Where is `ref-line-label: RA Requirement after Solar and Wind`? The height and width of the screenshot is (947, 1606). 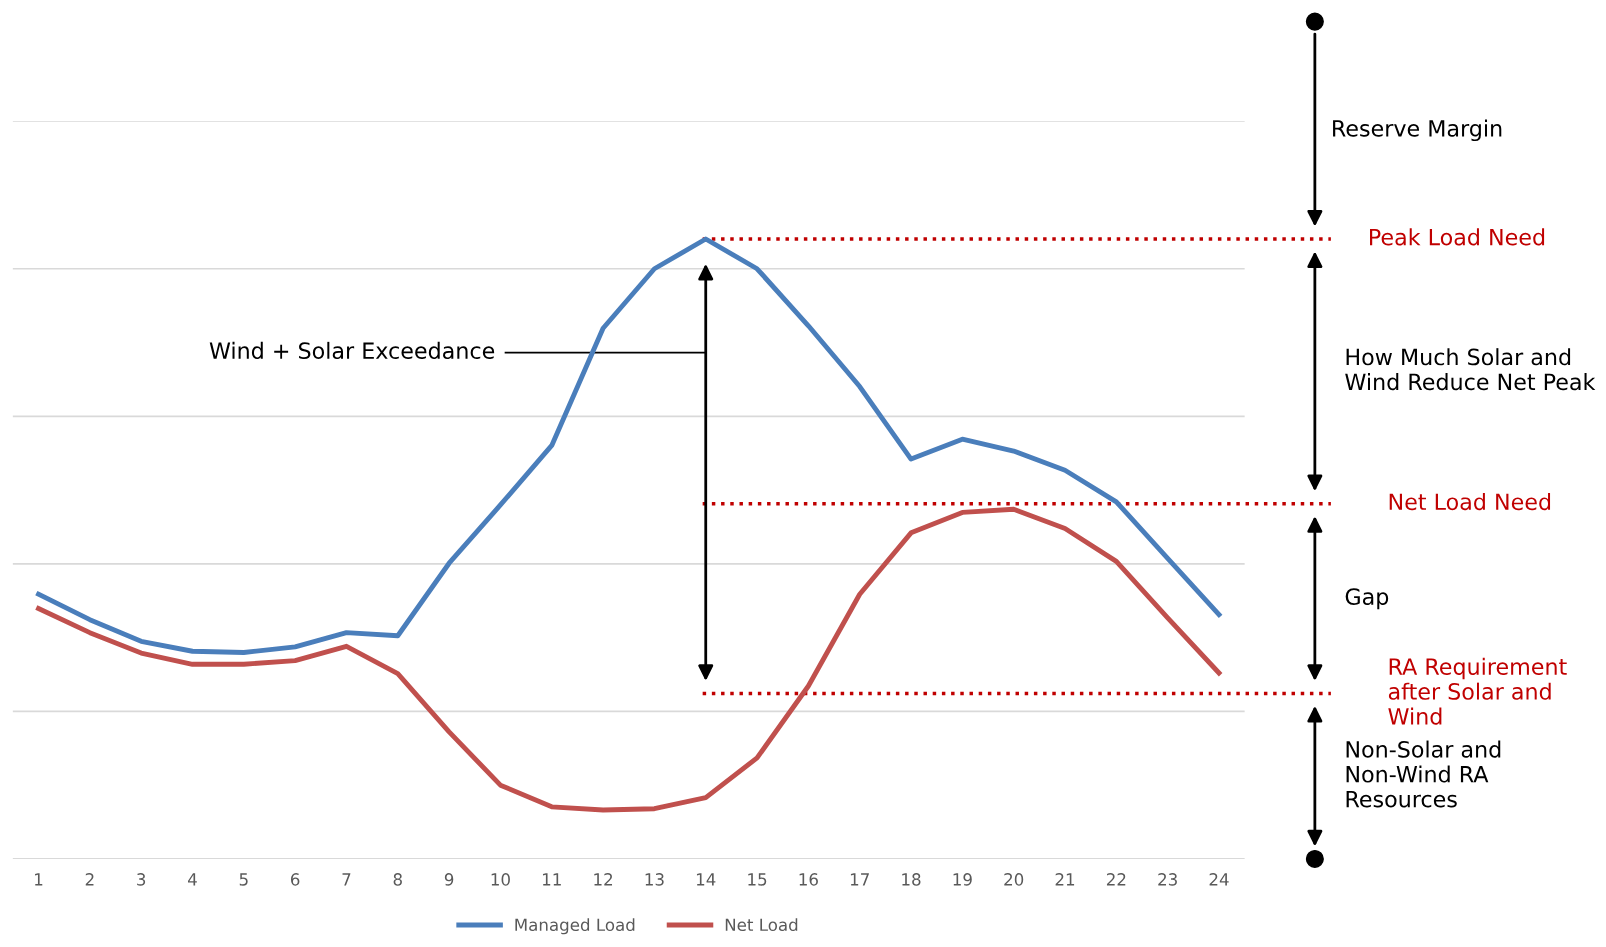 ref-line-label: RA Requirement after Solar and Wind is located at coordinates (1477, 691).